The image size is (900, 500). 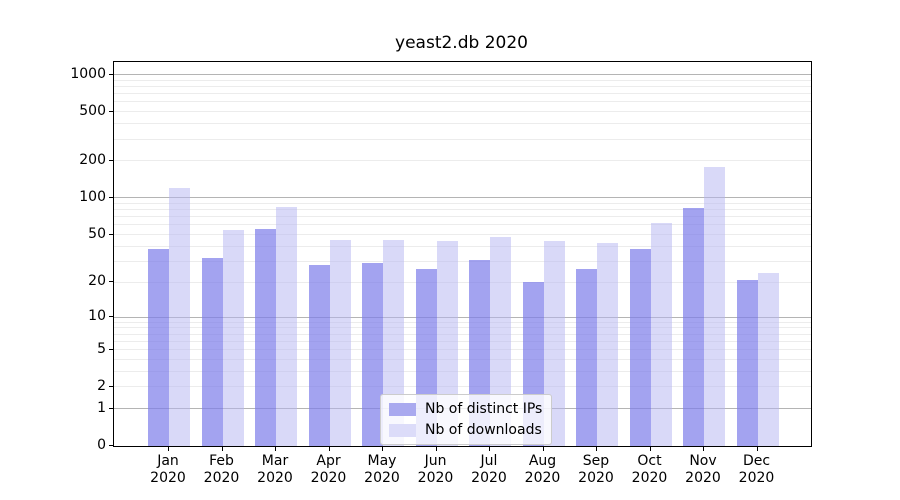 I want to click on x-label-month: Nov, so click(x=703, y=461).